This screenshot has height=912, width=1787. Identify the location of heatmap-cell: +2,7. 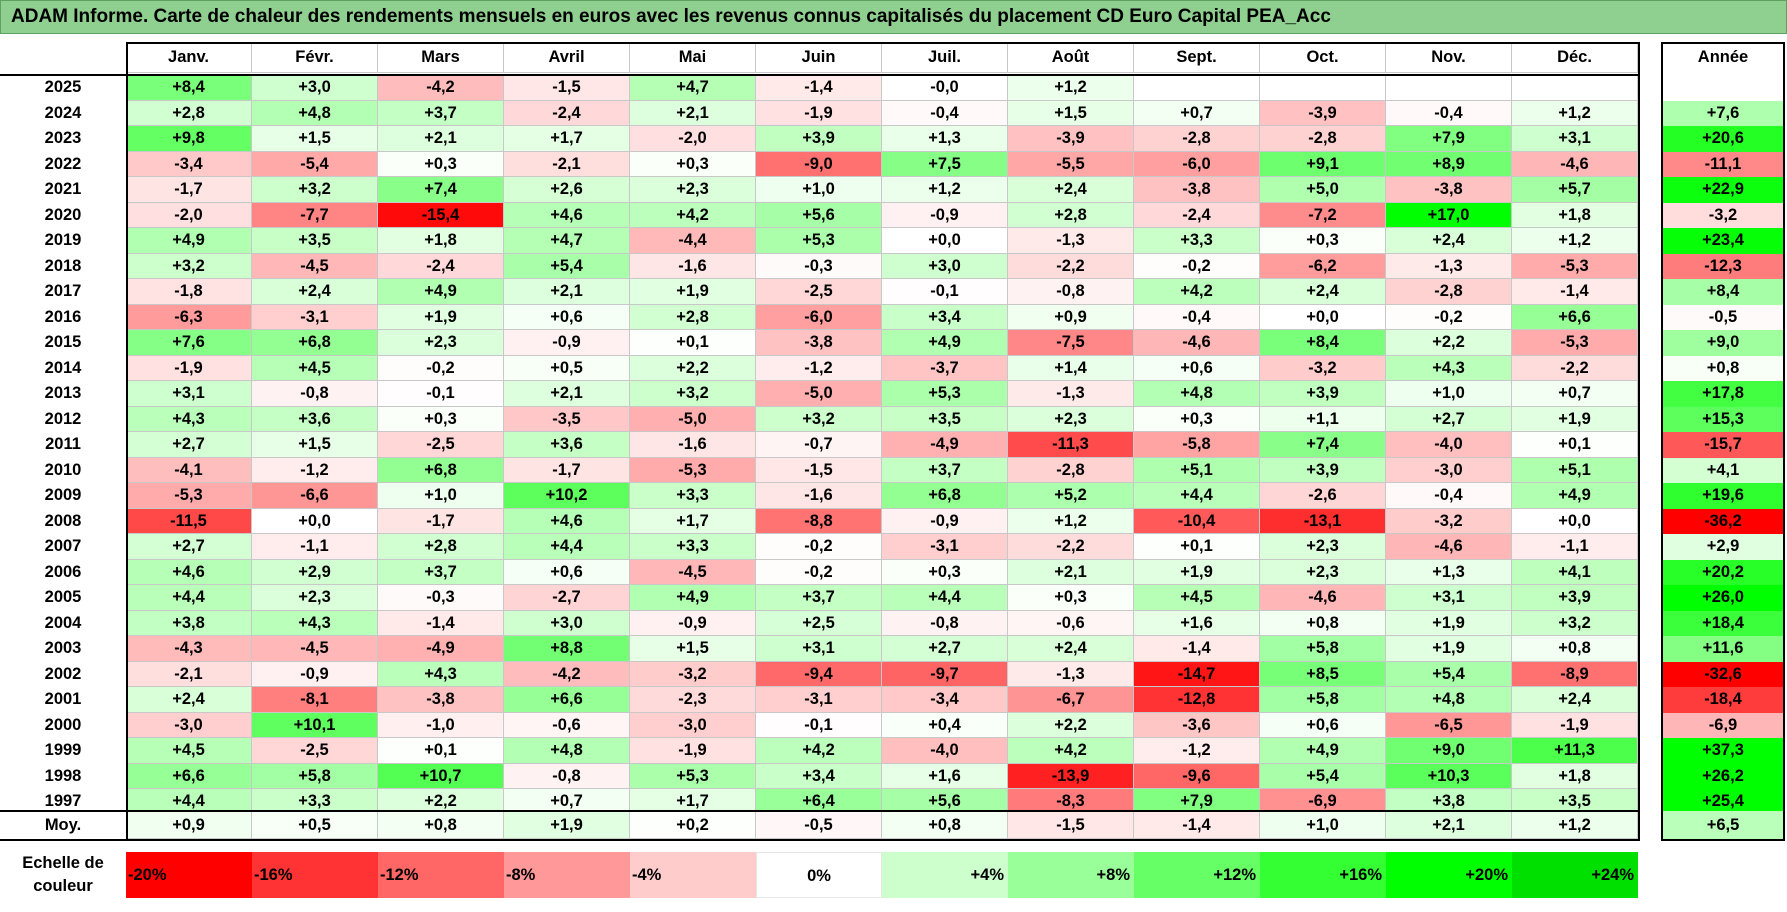
(189, 445).